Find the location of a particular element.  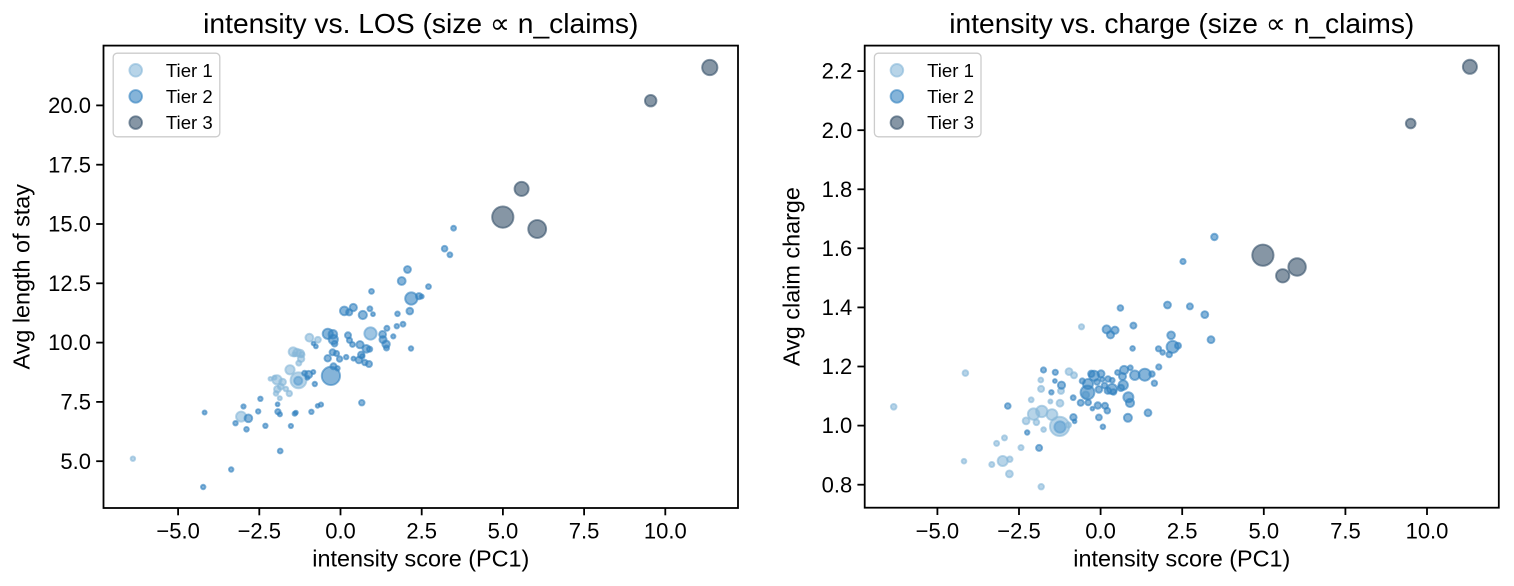

svg-text: 12.5 is located at coordinates (69, 283).